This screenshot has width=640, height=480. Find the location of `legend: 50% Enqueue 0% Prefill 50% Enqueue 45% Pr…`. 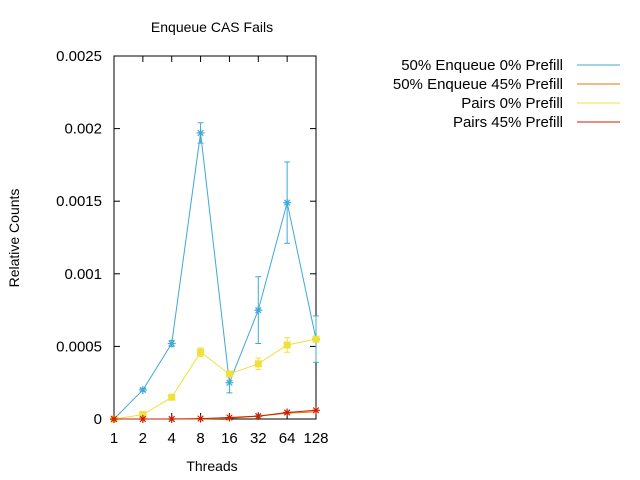

legend: 50% Enqueue 0% Prefill 50% Enqueue 45% Pr… is located at coordinates (506, 94).